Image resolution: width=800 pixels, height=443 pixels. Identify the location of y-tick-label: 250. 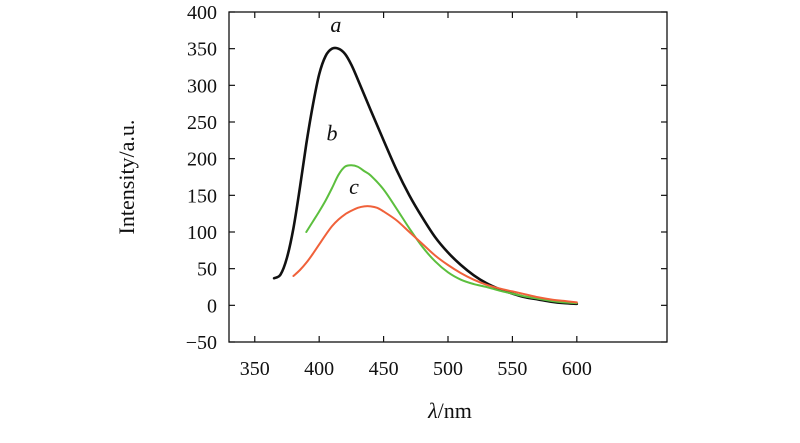
(202, 123).